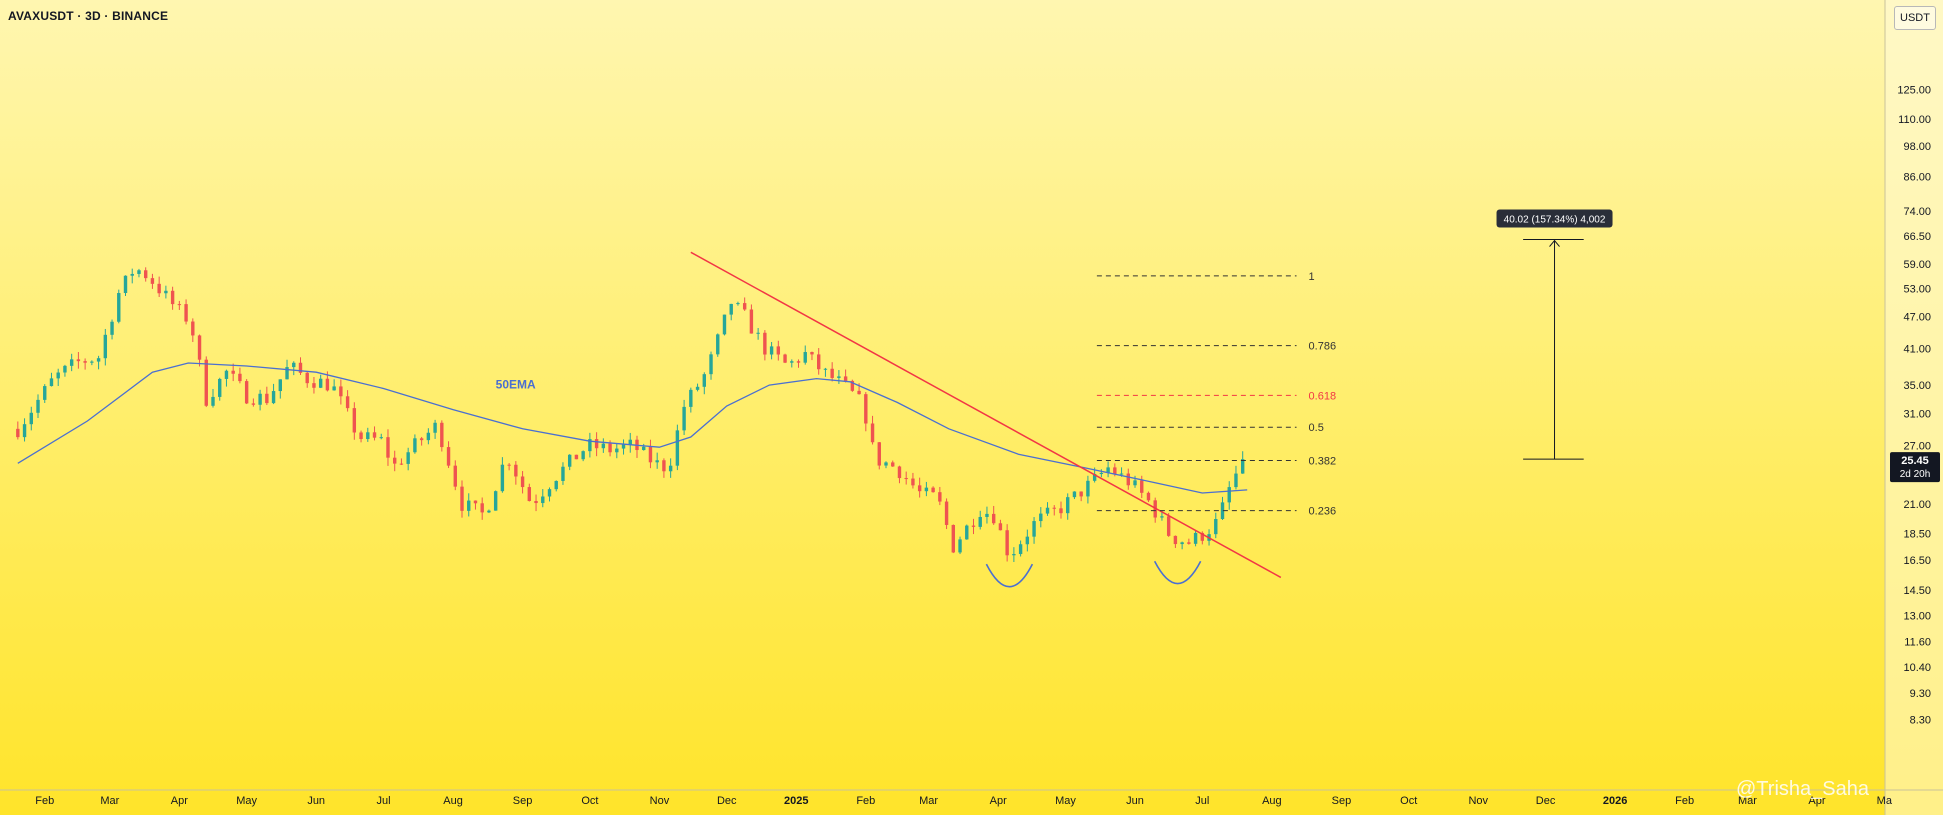 Image resolution: width=1943 pixels, height=815 pixels. I want to click on time-tick-label: Apr, so click(179, 801).